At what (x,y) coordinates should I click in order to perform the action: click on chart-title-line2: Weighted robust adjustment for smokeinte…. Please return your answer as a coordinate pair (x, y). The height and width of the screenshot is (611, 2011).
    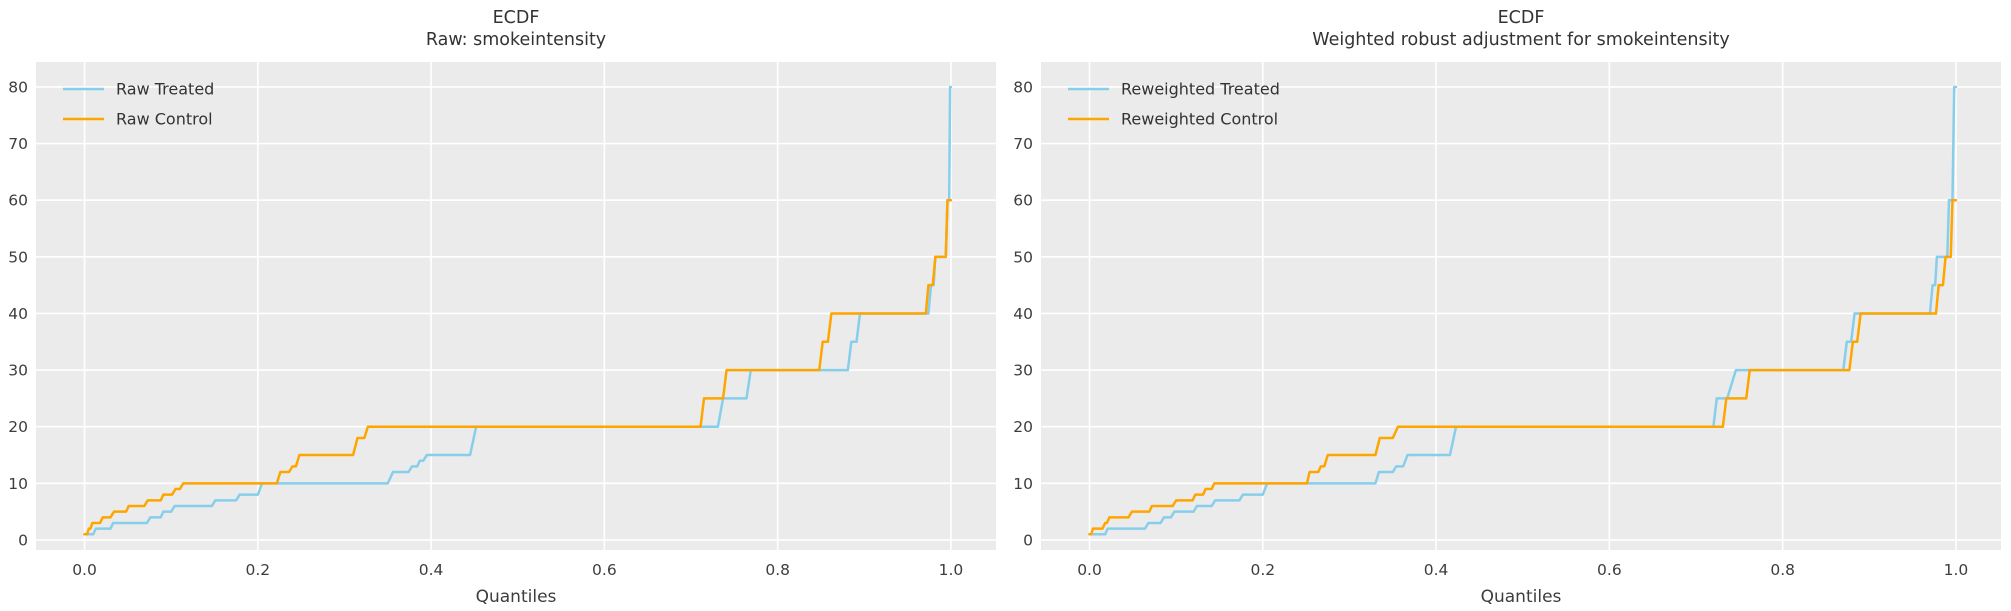
    Looking at the image, I should click on (1520, 40).